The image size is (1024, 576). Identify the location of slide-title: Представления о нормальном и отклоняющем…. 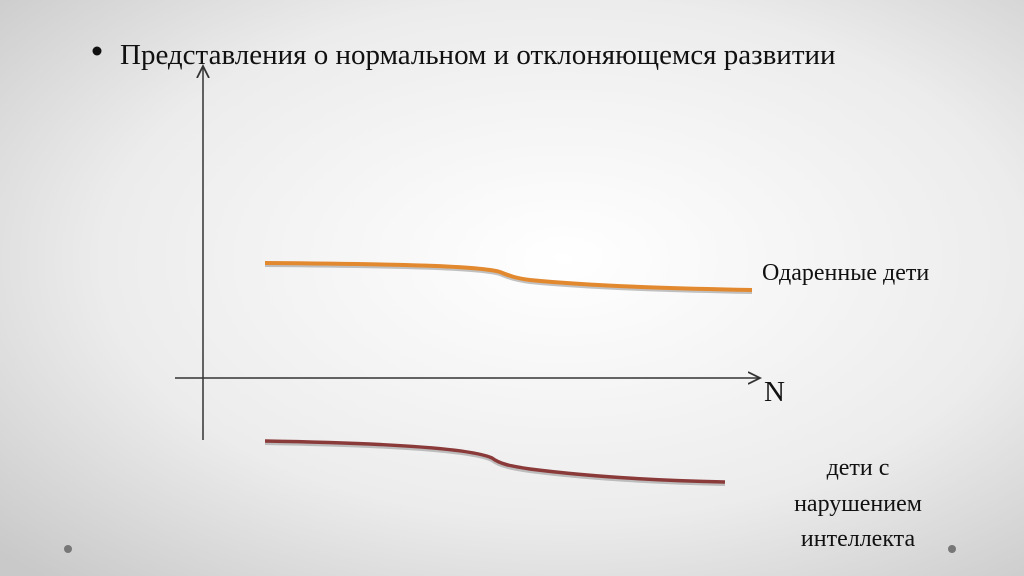
(478, 55).